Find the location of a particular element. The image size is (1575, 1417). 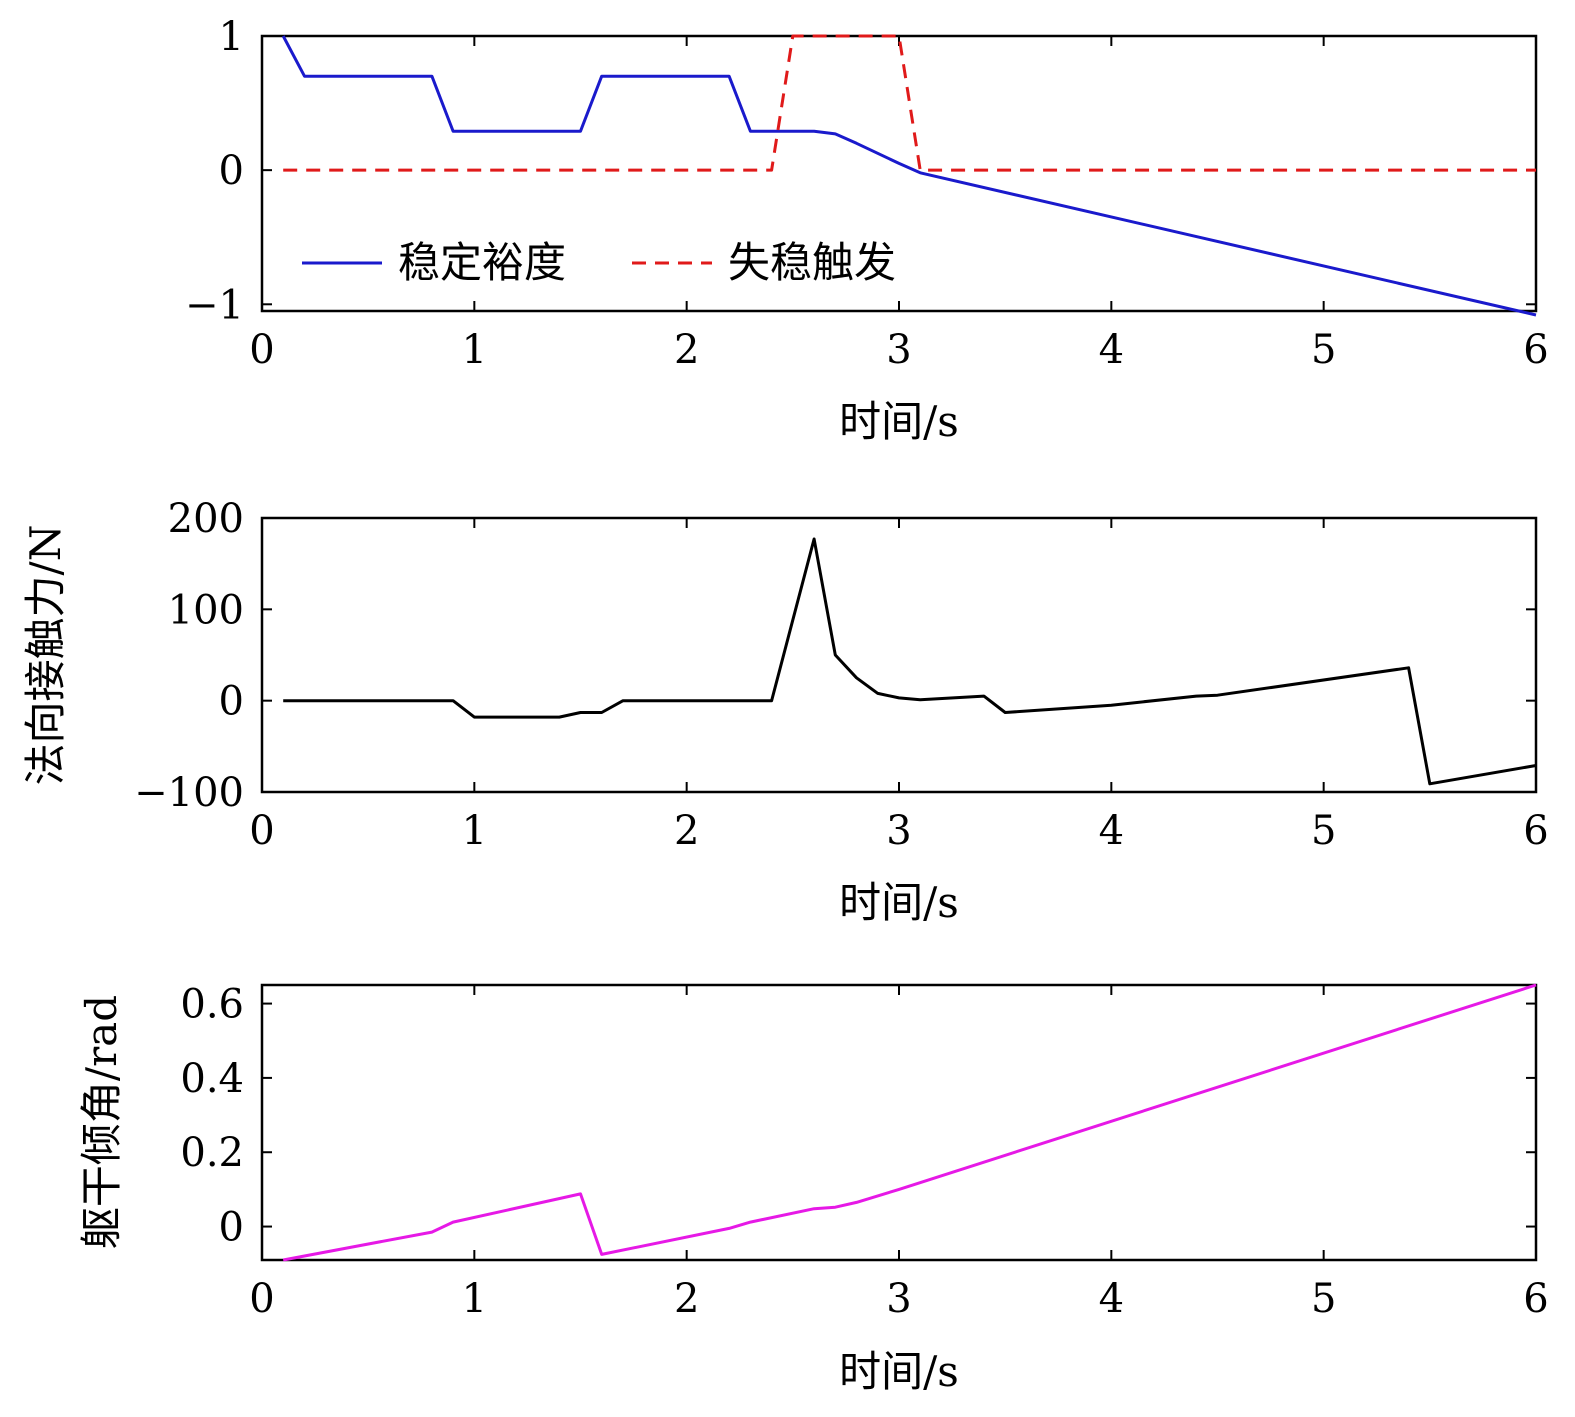

legend-label-instability-trigger: 失稳触发 is located at coordinates (812, 262).